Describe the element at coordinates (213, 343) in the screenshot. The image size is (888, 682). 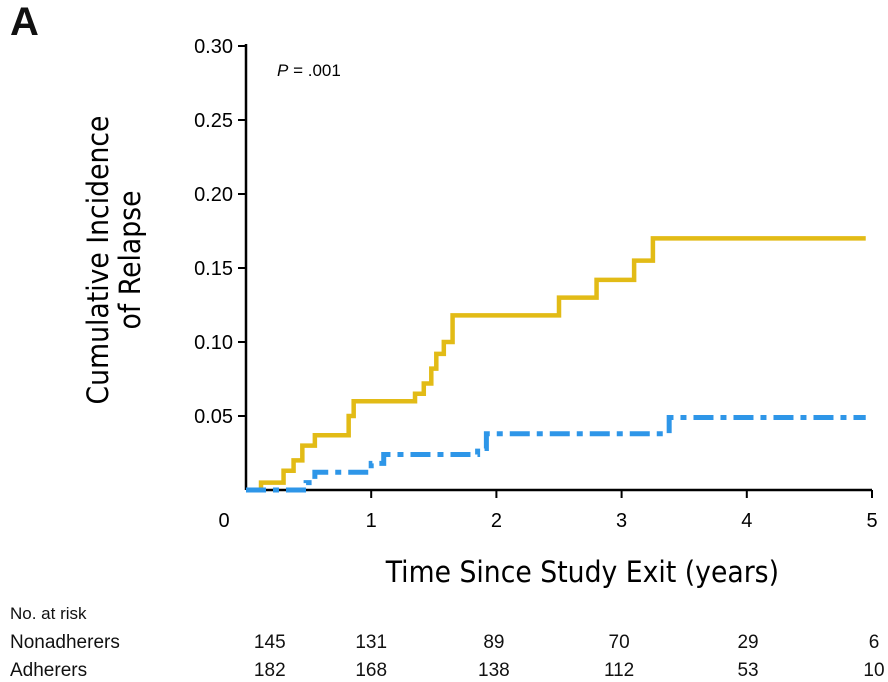
I see `y-tick-label: 0.10` at that location.